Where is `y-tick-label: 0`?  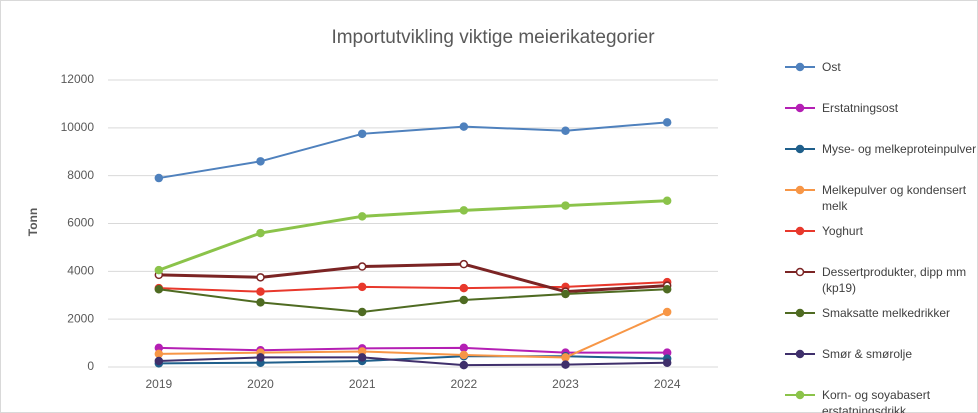
y-tick-label: 0 is located at coordinates (90, 366).